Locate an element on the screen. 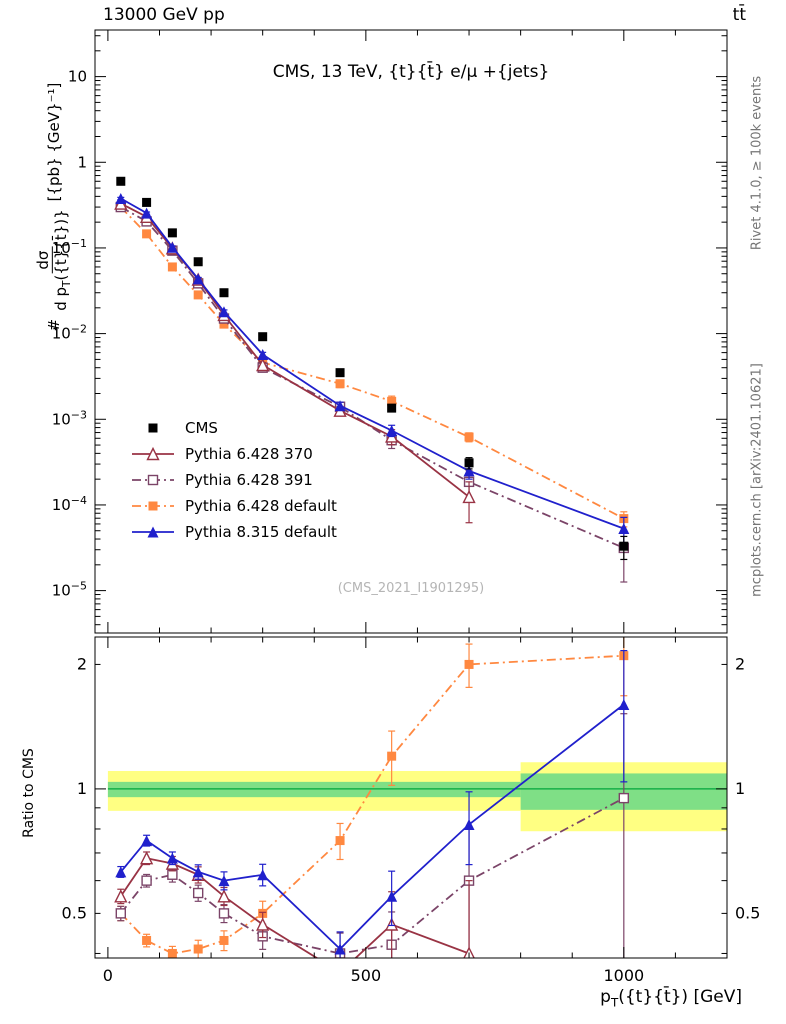 This screenshot has width=786, height=1024. tick-label: 10⁻¹ is located at coordinates (69, 247).